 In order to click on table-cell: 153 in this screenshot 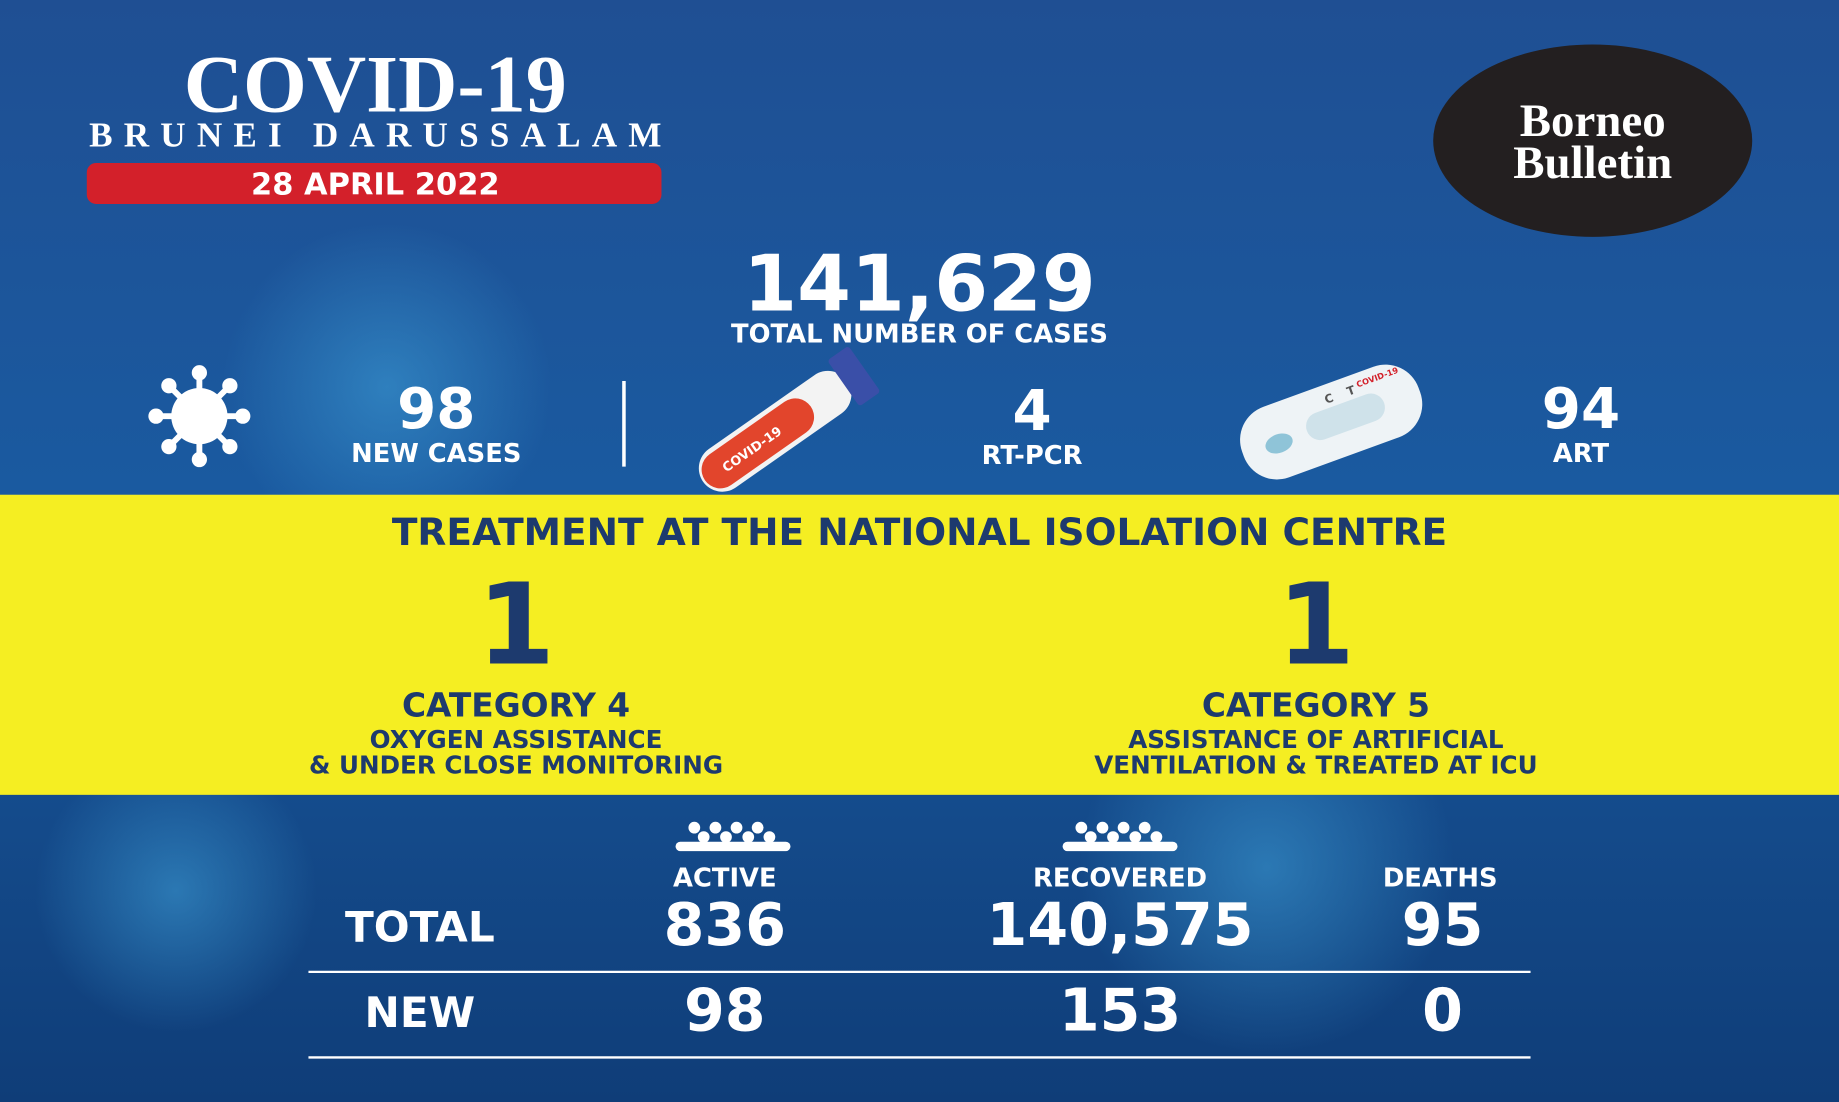, I will do `click(1120, 1010)`.